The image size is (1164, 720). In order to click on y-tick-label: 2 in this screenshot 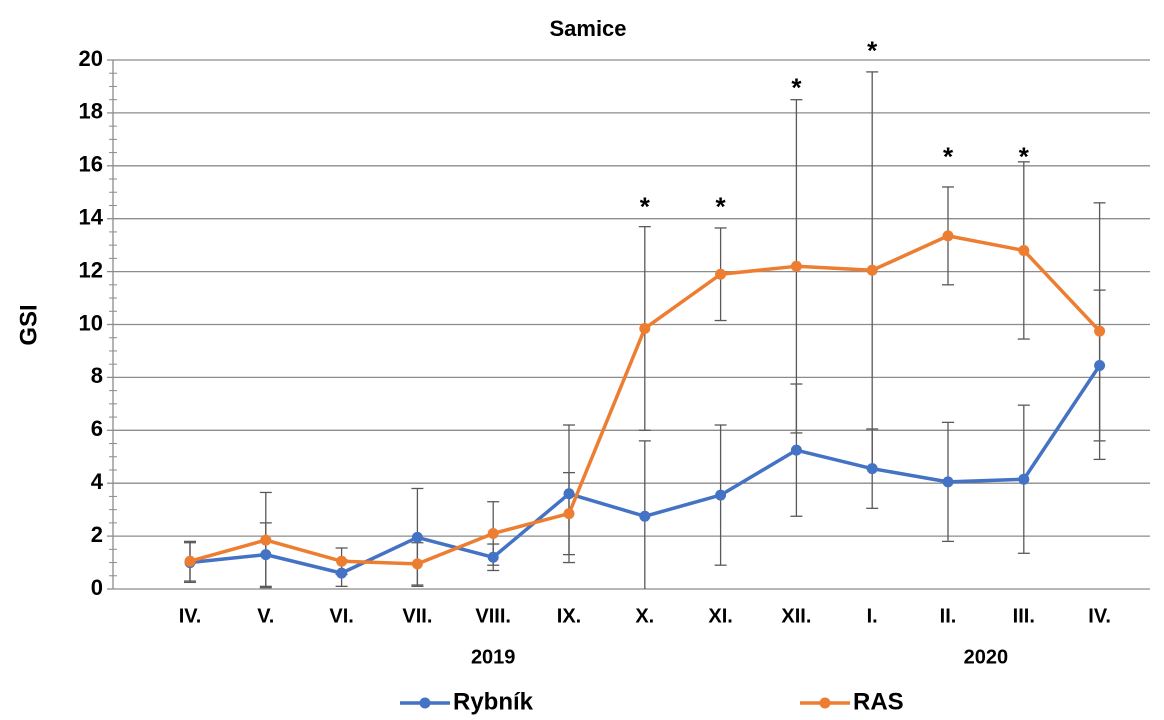, I will do `click(97, 534)`.